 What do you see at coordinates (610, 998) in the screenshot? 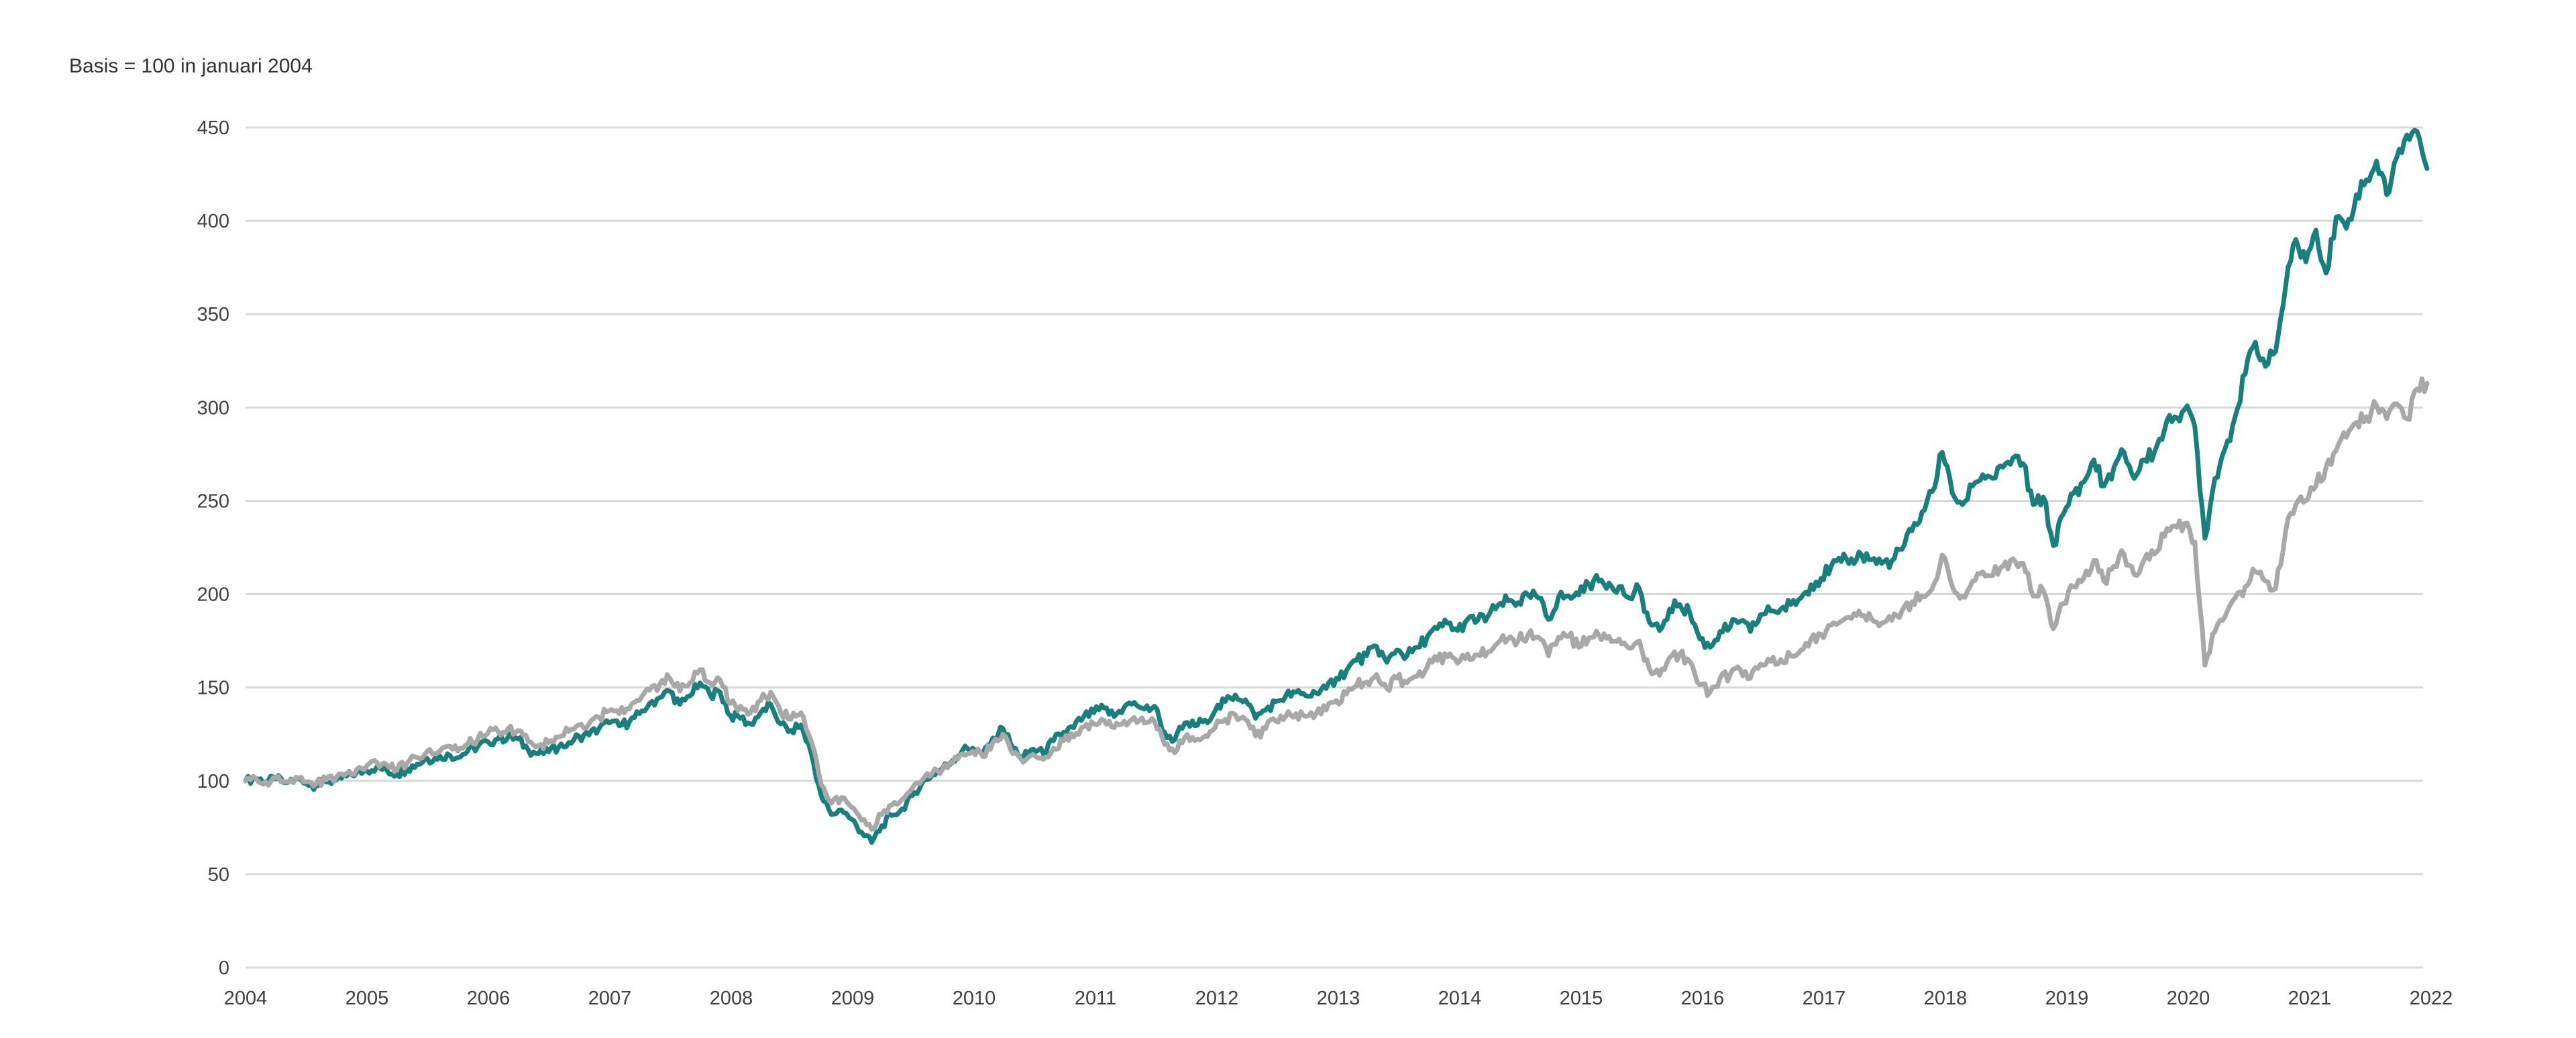
I see `x-tick-label: 2007` at bounding box center [610, 998].